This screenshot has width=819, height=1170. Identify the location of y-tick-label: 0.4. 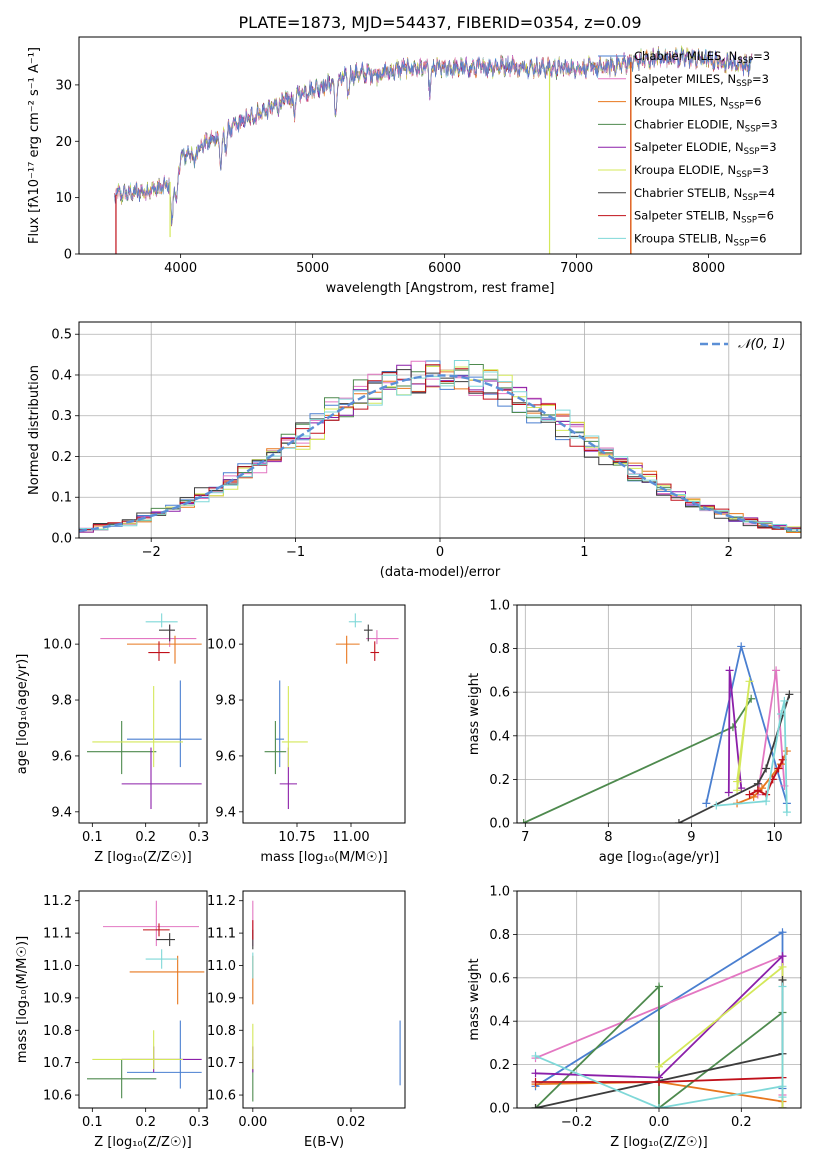
(499, 1022).